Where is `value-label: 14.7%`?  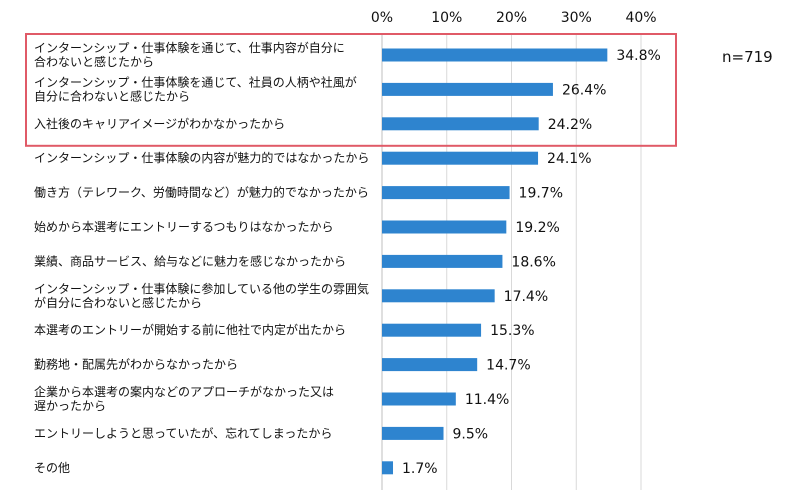
value-label: 14.7% is located at coordinates (508, 366).